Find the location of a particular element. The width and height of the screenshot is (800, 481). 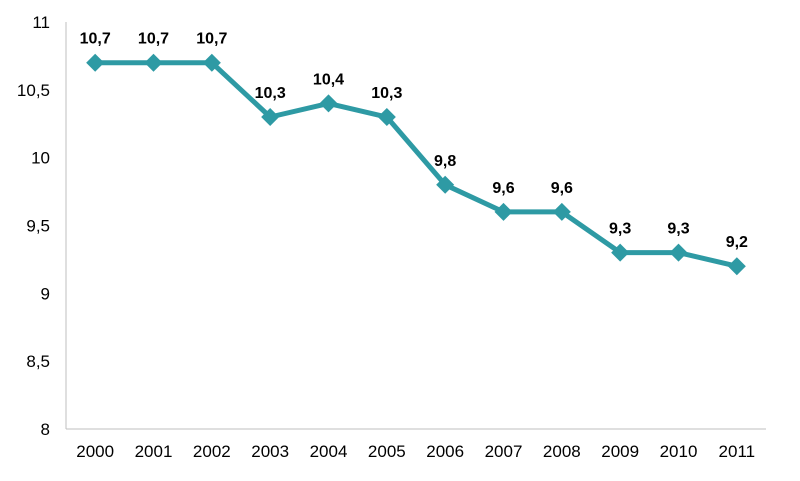

y-tick-label: 9,5 is located at coordinates (38, 226).